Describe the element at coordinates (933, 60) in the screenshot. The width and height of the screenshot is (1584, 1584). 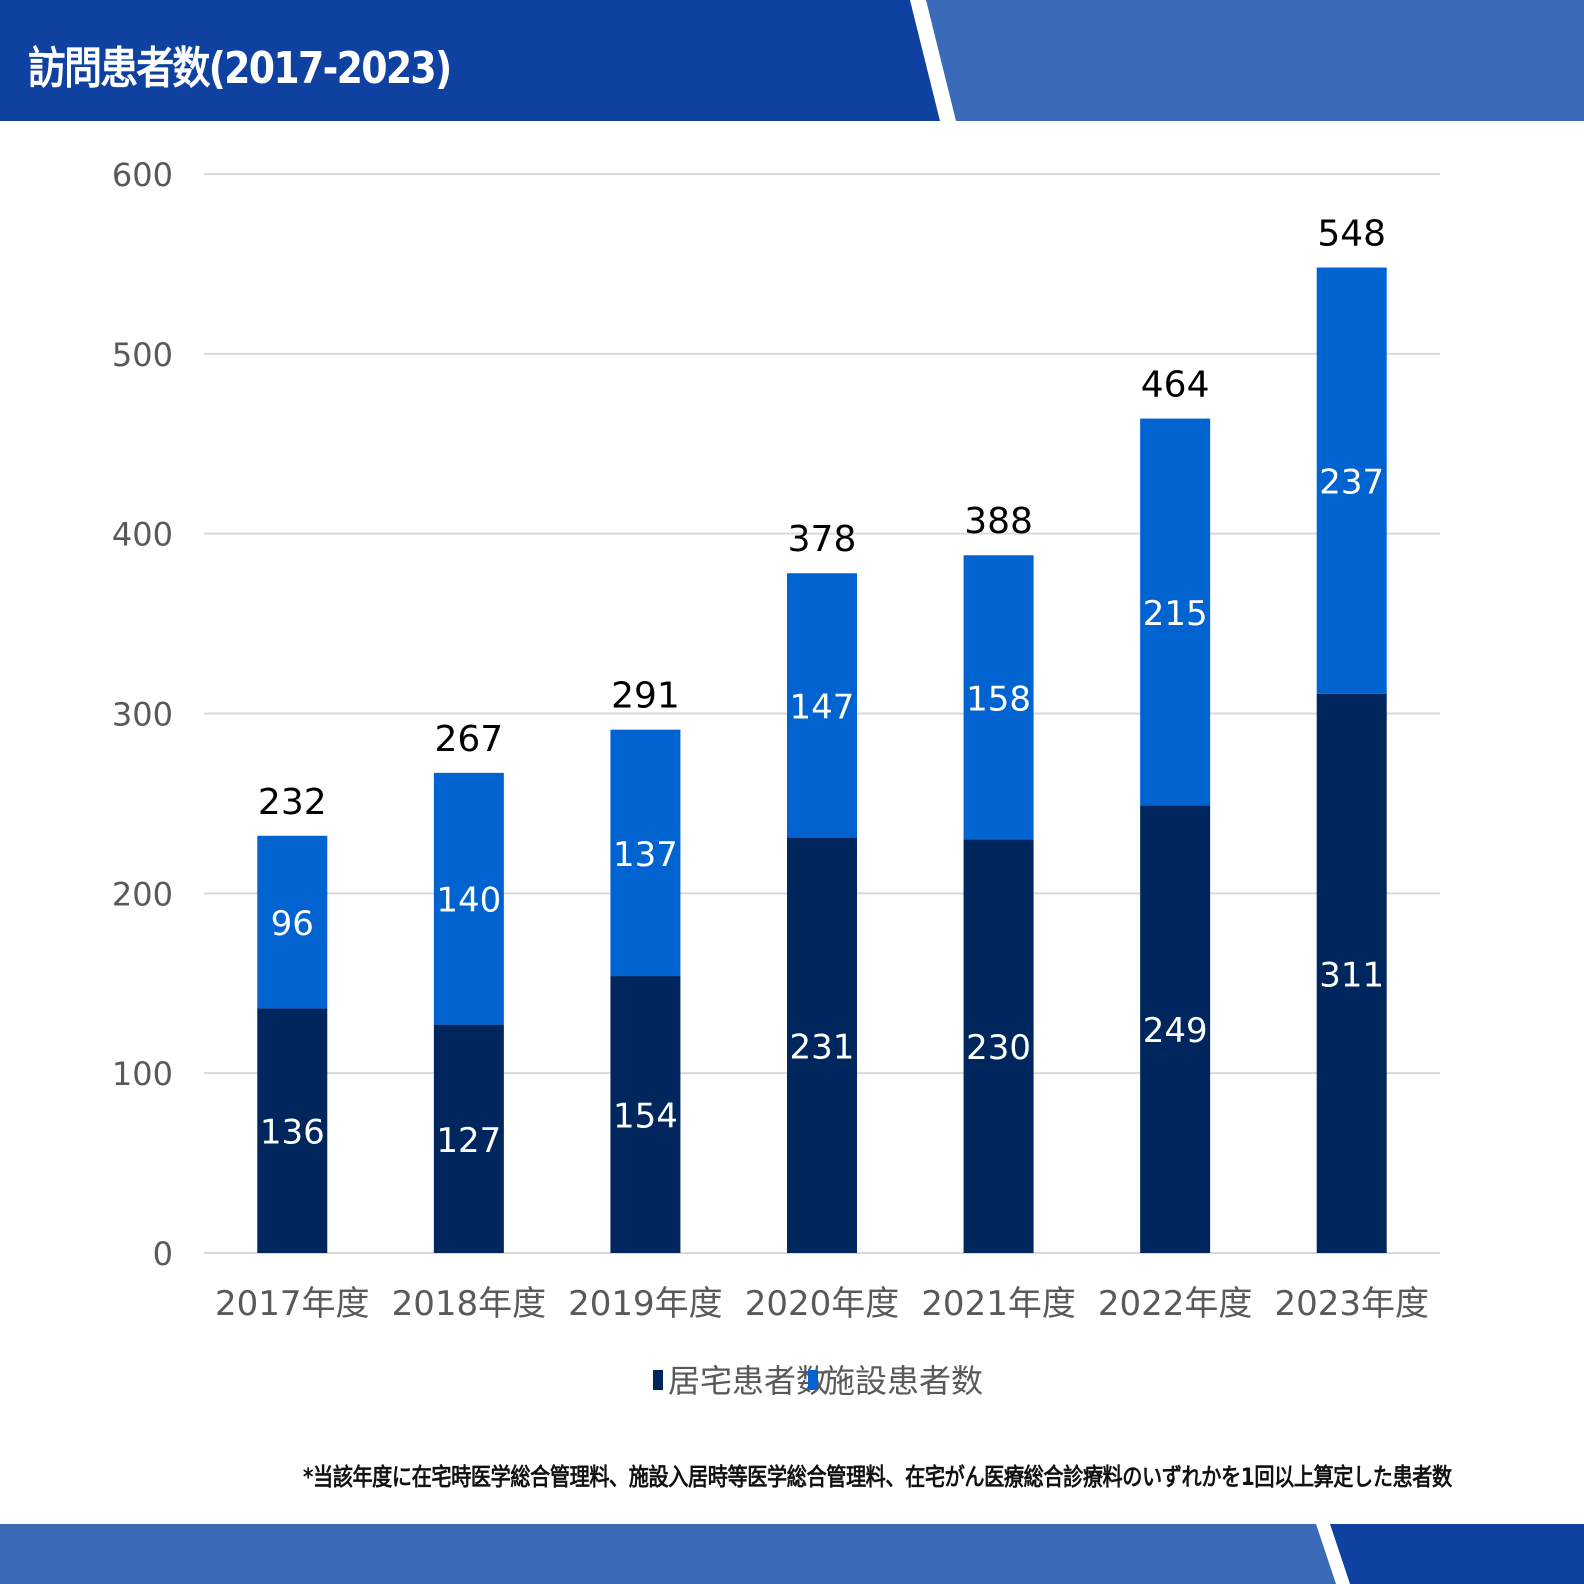
I see `header-divider-stripe` at that location.